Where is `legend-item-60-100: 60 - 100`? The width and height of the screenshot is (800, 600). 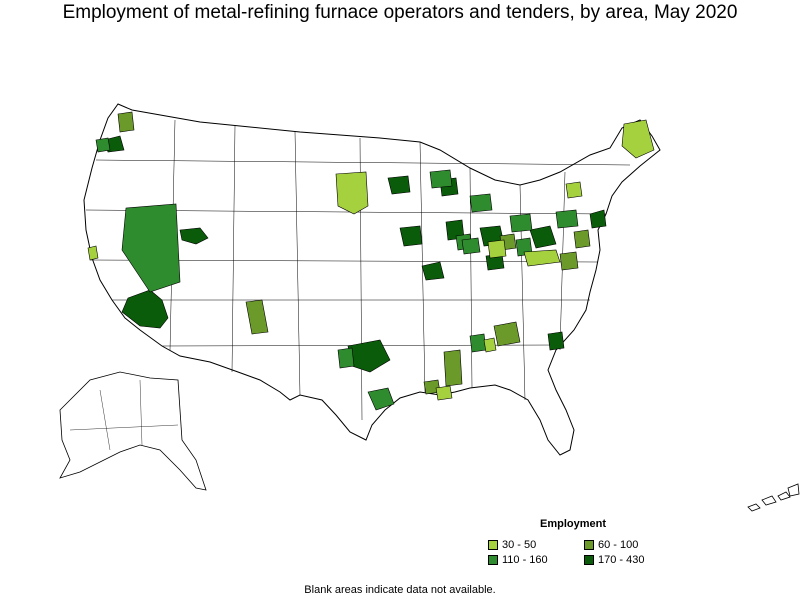
legend-item-60-100: 60 - 100 is located at coordinates (632, 545).